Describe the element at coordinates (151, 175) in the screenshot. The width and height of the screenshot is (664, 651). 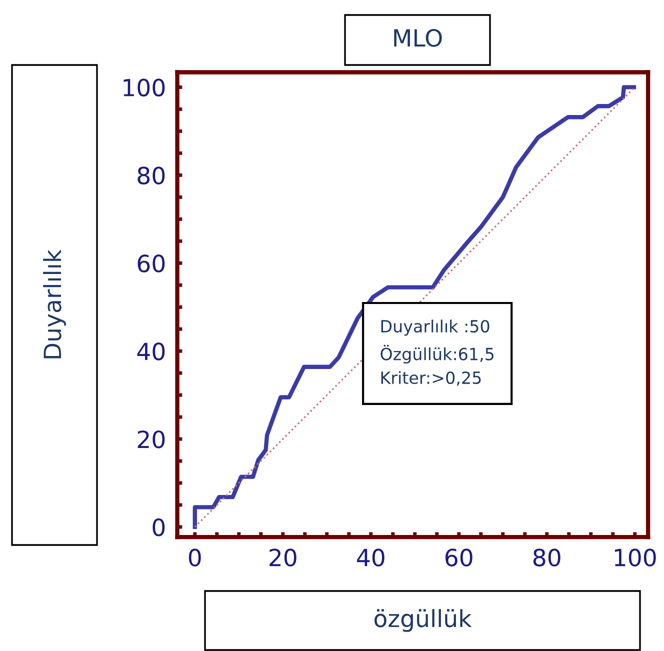
I see `y-tick-label: 80` at that location.